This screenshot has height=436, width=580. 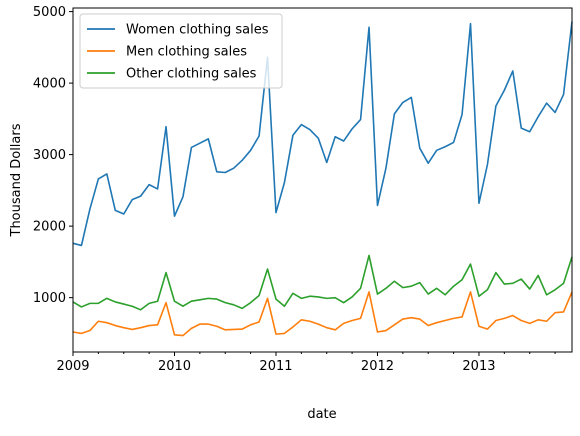 What do you see at coordinates (478, 366) in the screenshot?
I see `x-tick-label: 2013` at bounding box center [478, 366].